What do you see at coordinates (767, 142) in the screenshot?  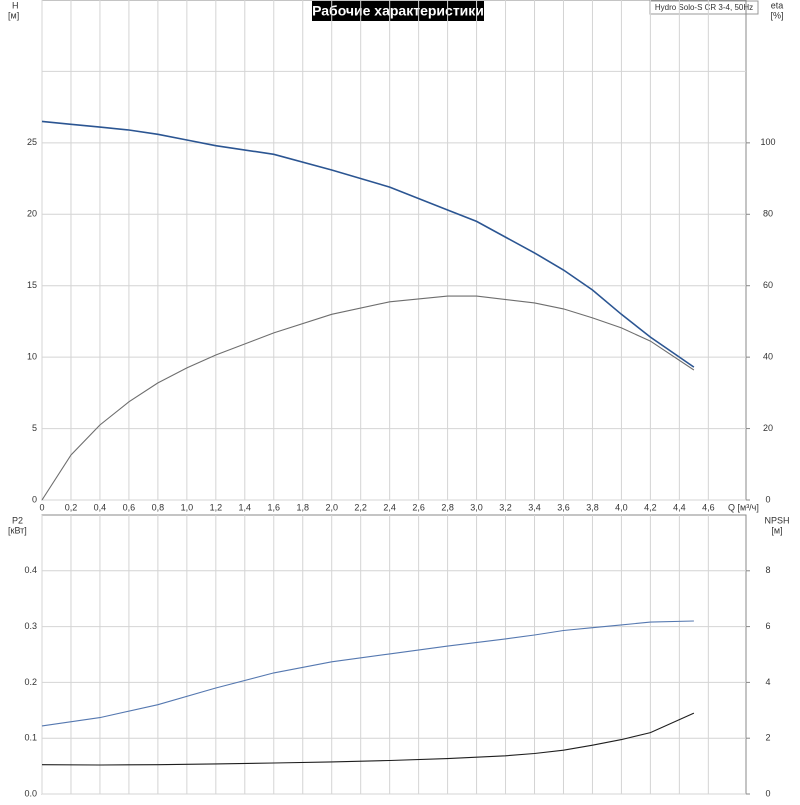 I see `y2-tick-label: 100` at bounding box center [767, 142].